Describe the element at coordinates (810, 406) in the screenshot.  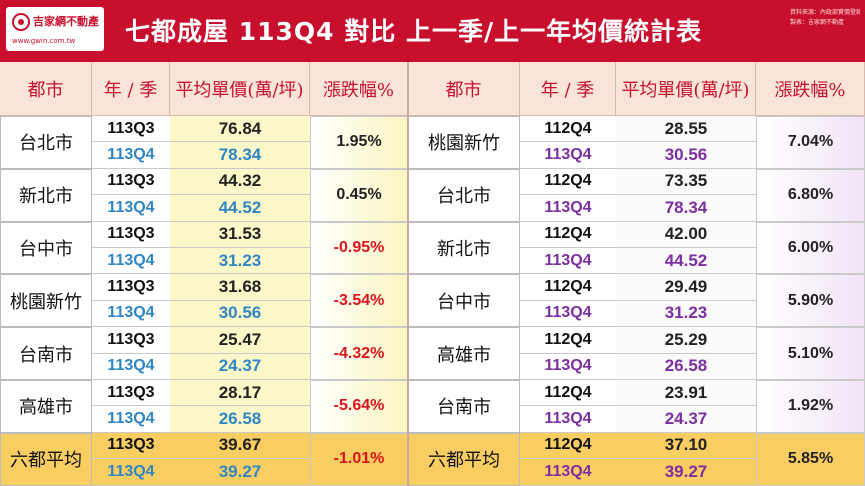
I see `change-percent: 1.92%` at that location.